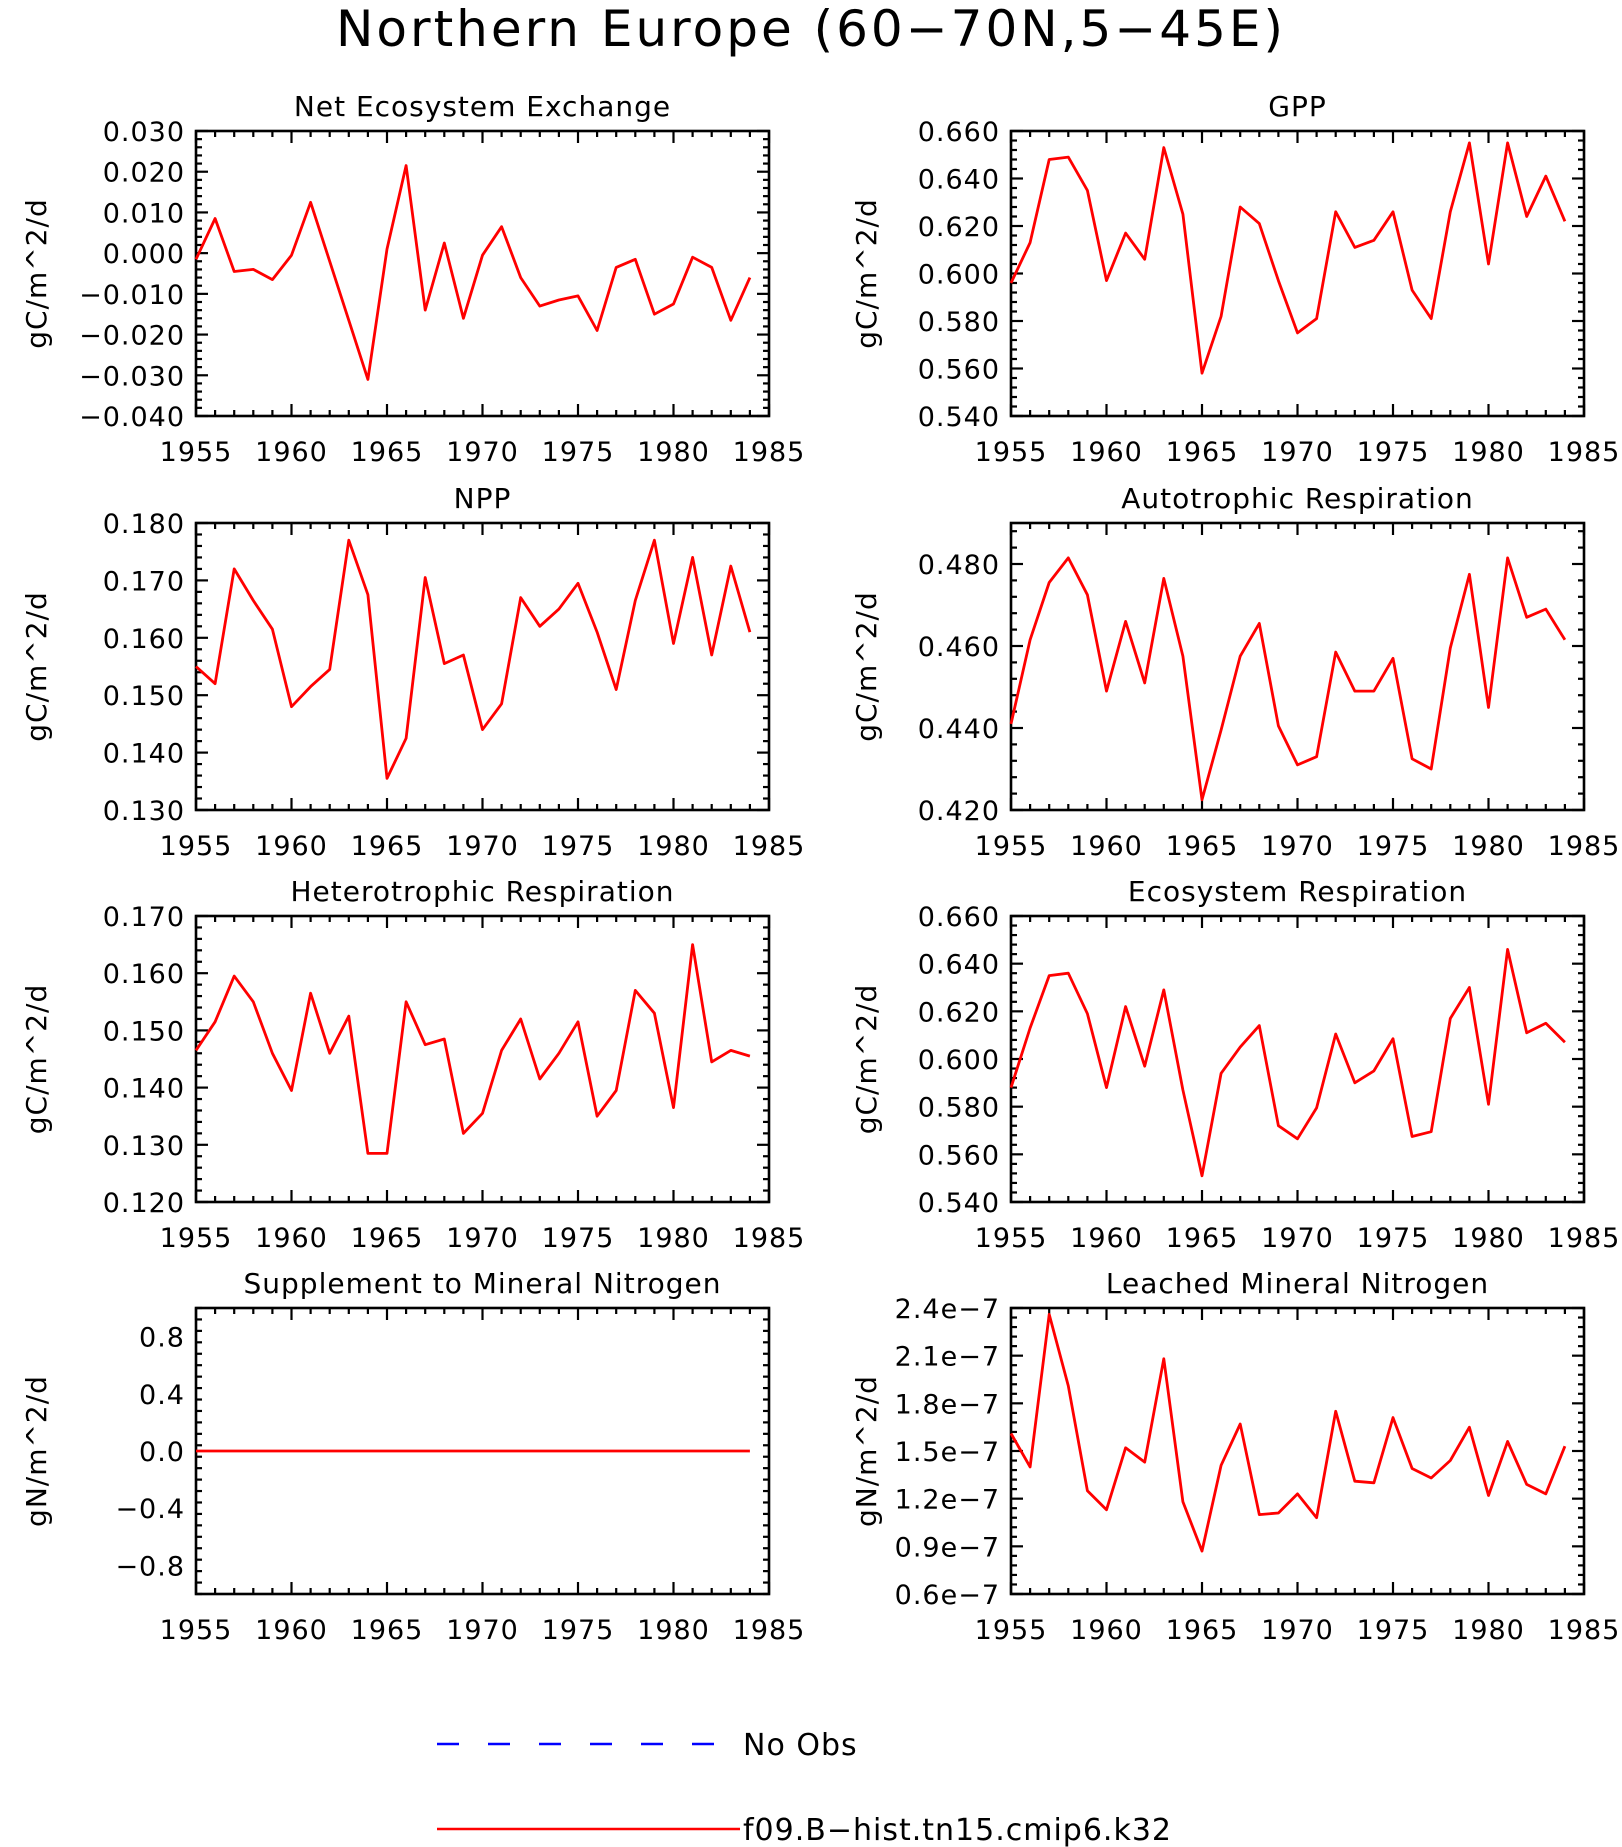 The height and width of the screenshot is (1847, 1622). I want to click on panel-title: GPP, so click(1297, 106).